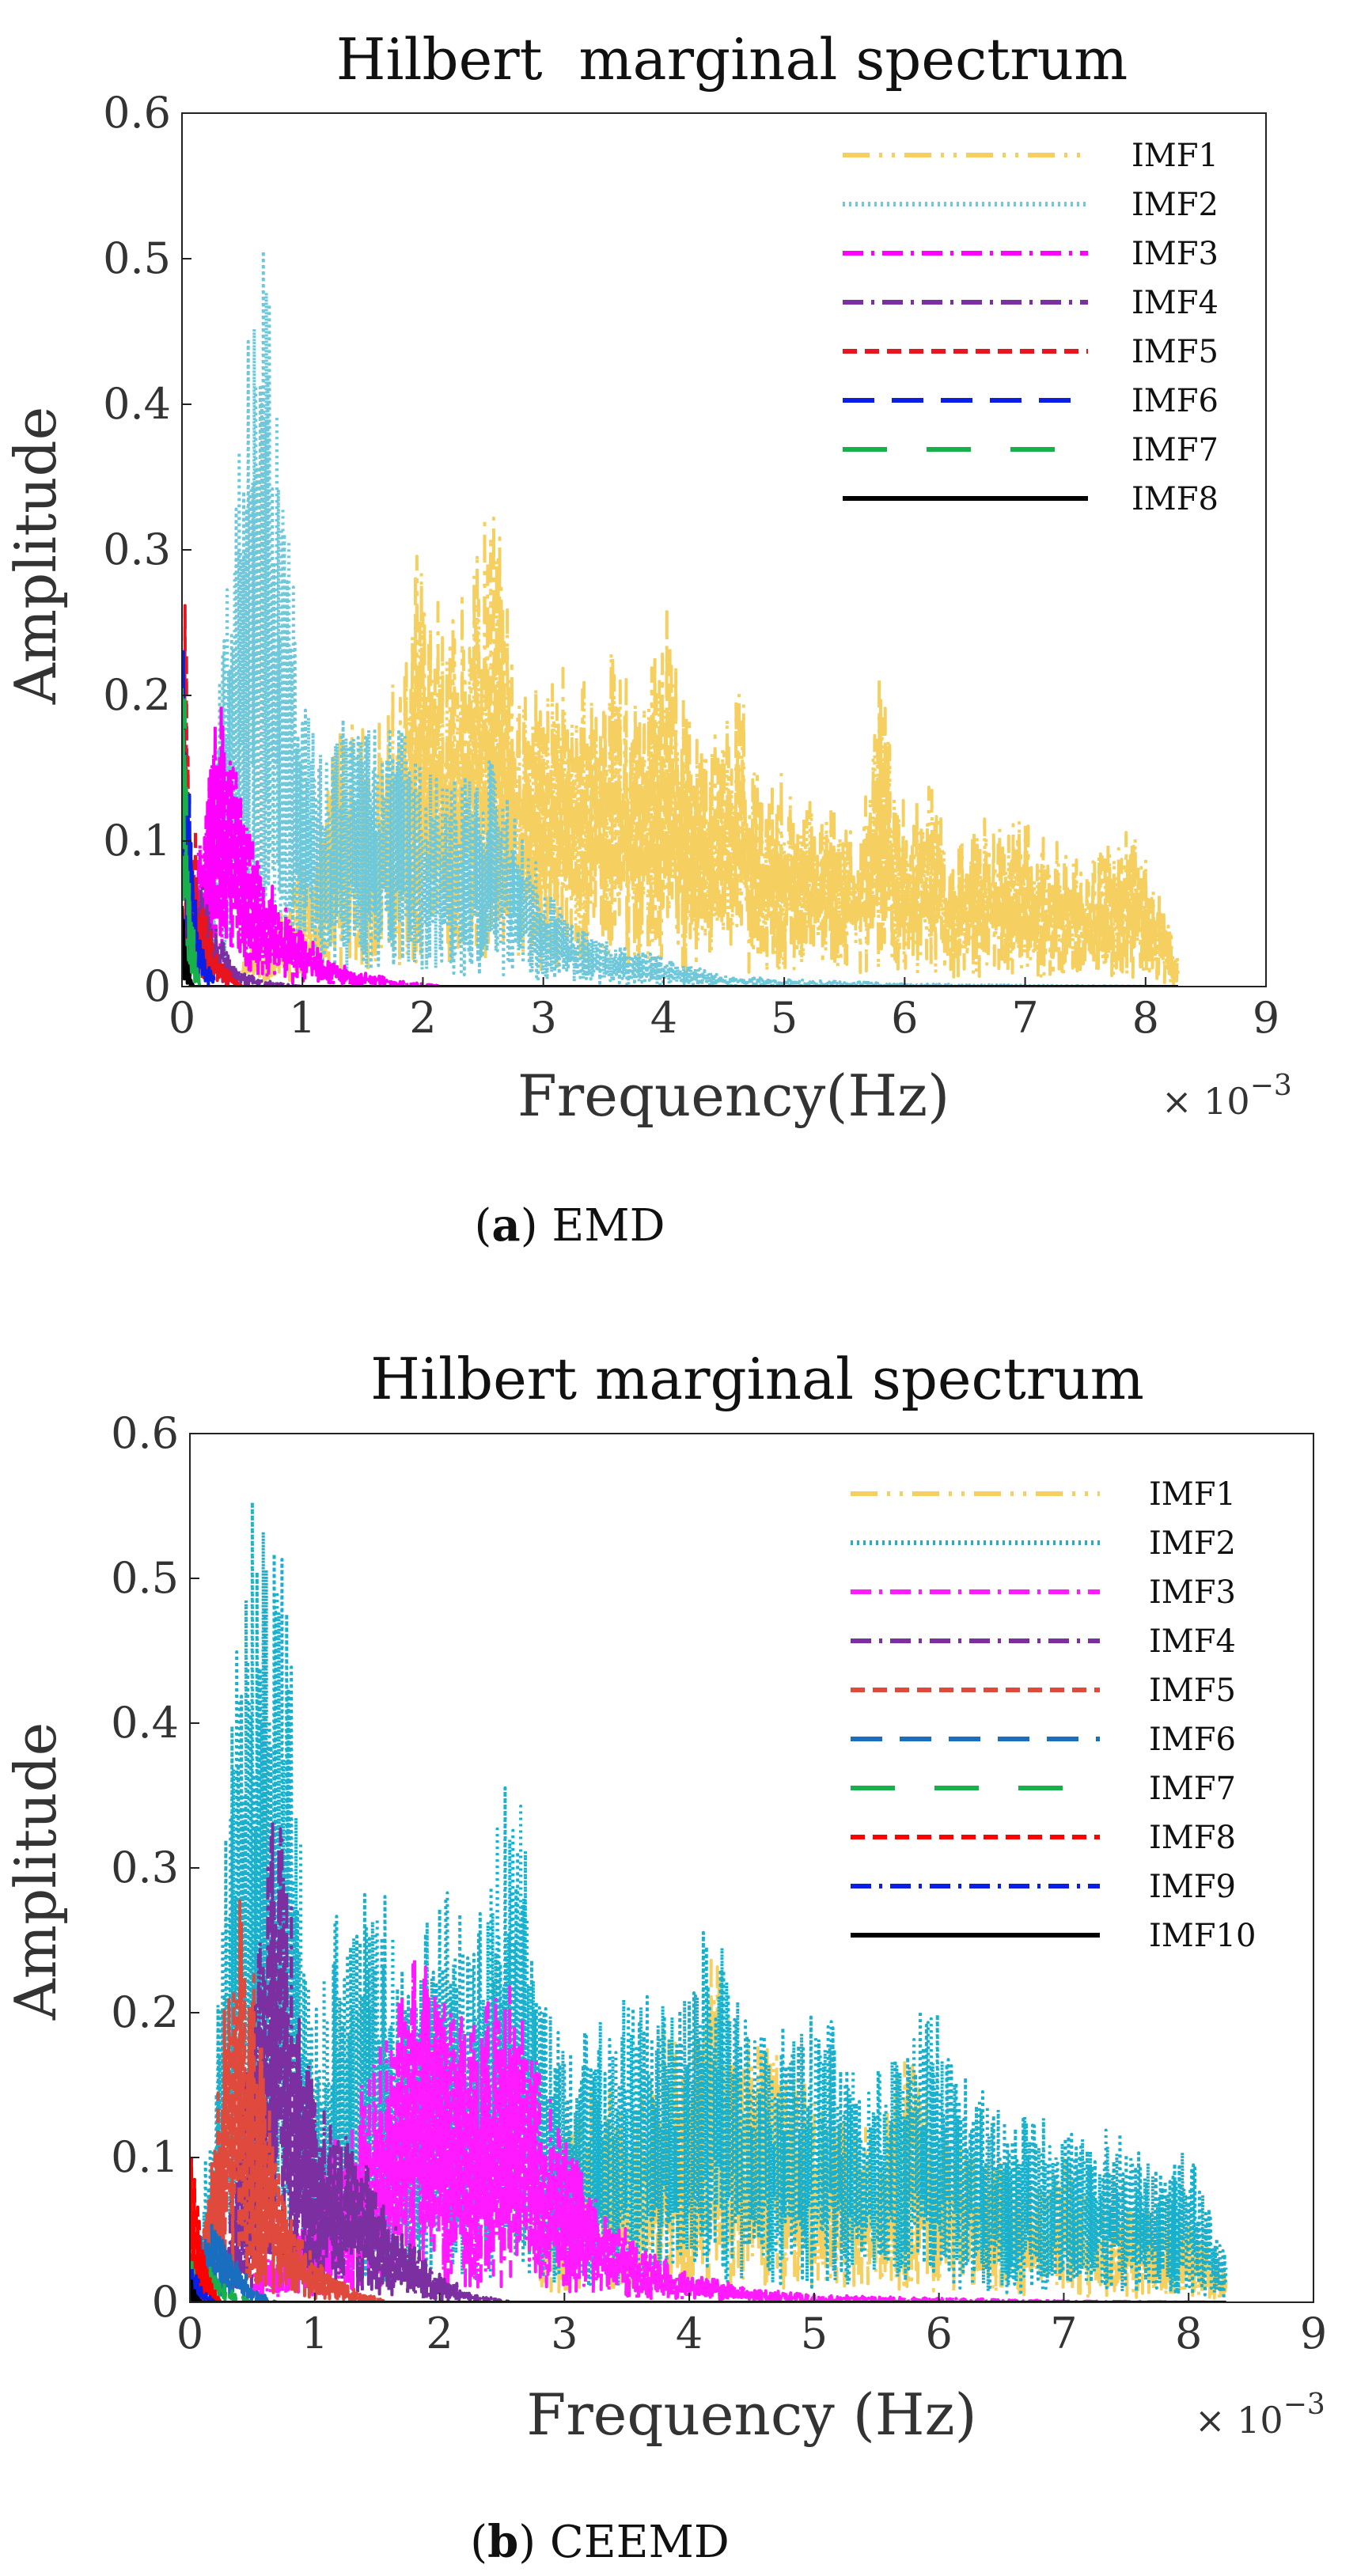  What do you see at coordinates (1192, 1887) in the screenshot?
I see `legend-label-imf9: IMF9` at bounding box center [1192, 1887].